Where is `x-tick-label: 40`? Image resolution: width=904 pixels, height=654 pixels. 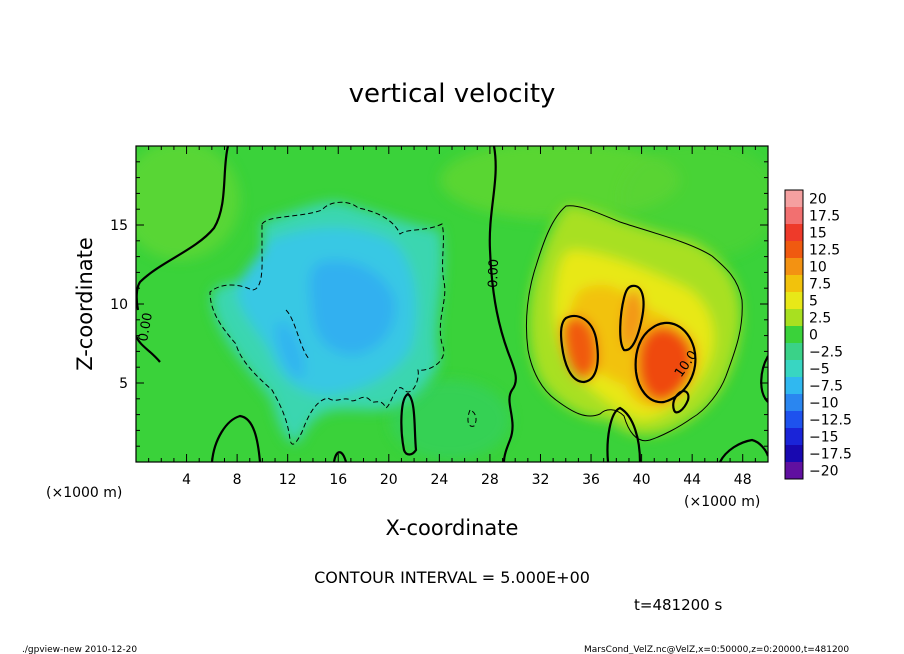 x-tick-label: 40 is located at coordinates (642, 480).